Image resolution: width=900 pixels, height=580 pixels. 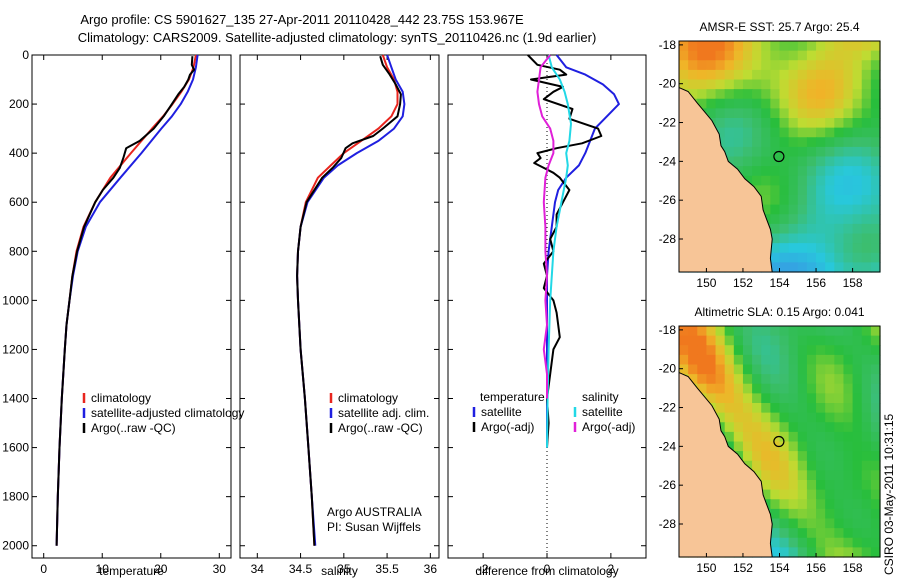 I want to click on temperature-ytick-label: 800, so click(x=19, y=251).